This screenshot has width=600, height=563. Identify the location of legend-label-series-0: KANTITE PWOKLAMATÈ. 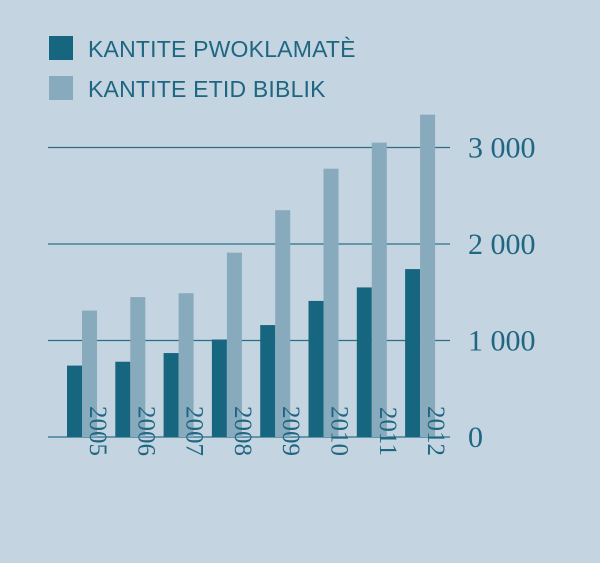
(222, 49).